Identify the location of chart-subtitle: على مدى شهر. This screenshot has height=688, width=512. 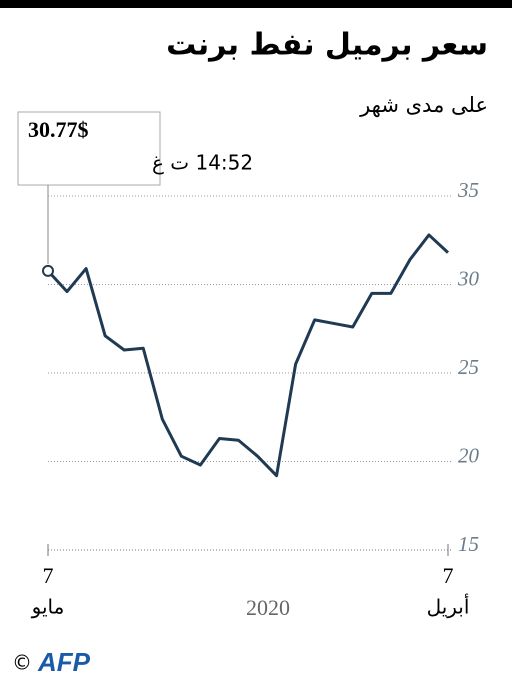
(423, 105).